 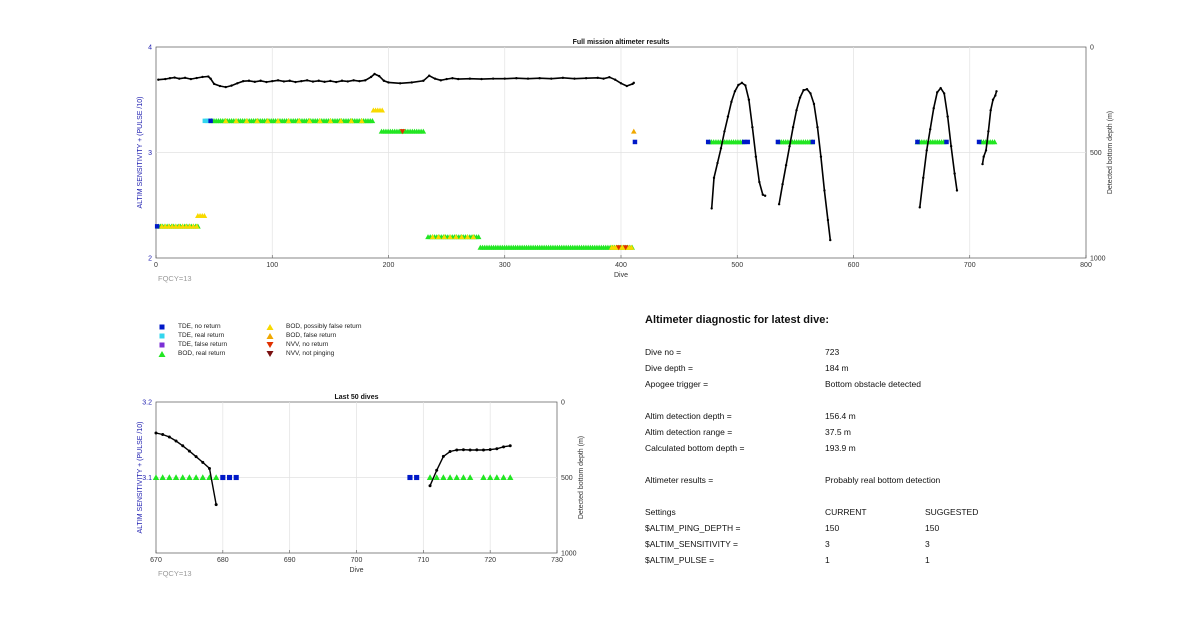 I want to click on diagnostic-value: 156.4 m, so click(x=840, y=416).